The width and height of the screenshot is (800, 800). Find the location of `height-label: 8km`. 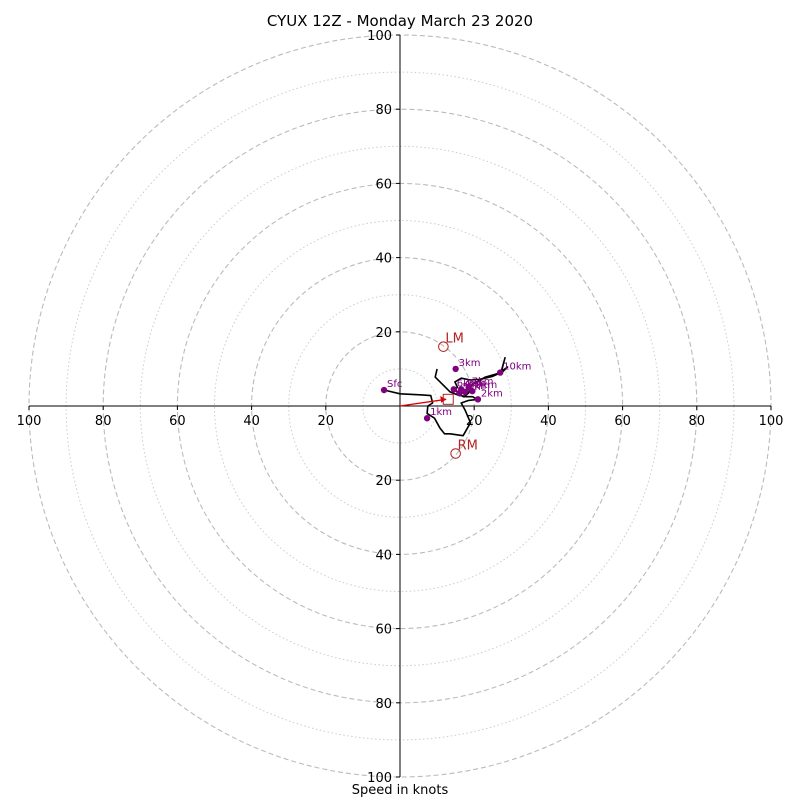

height-label: 8km is located at coordinates (479, 386).